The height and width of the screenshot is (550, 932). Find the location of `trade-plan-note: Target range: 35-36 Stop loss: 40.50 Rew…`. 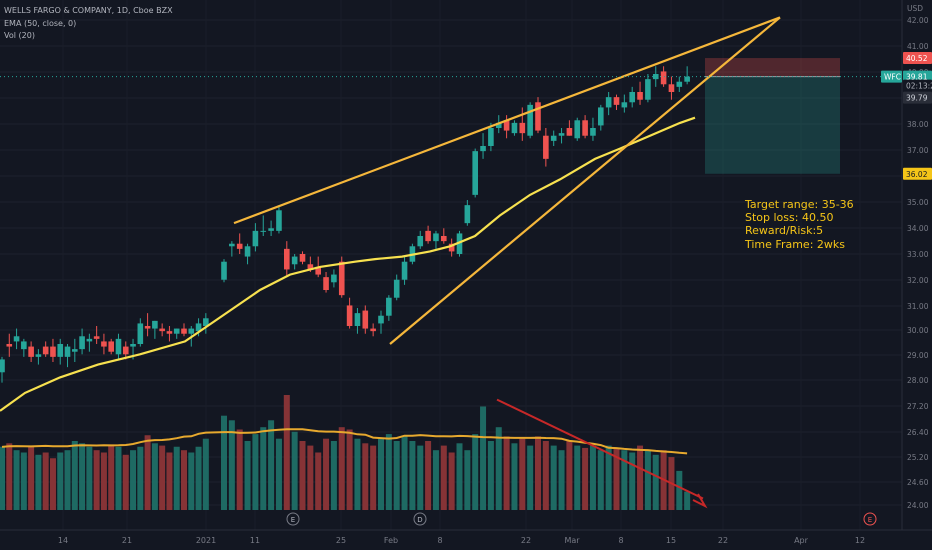

trade-plan-note: Target range: 35-36 Stop loss: 40.50 Rew… is located at coordinates (799, 224).